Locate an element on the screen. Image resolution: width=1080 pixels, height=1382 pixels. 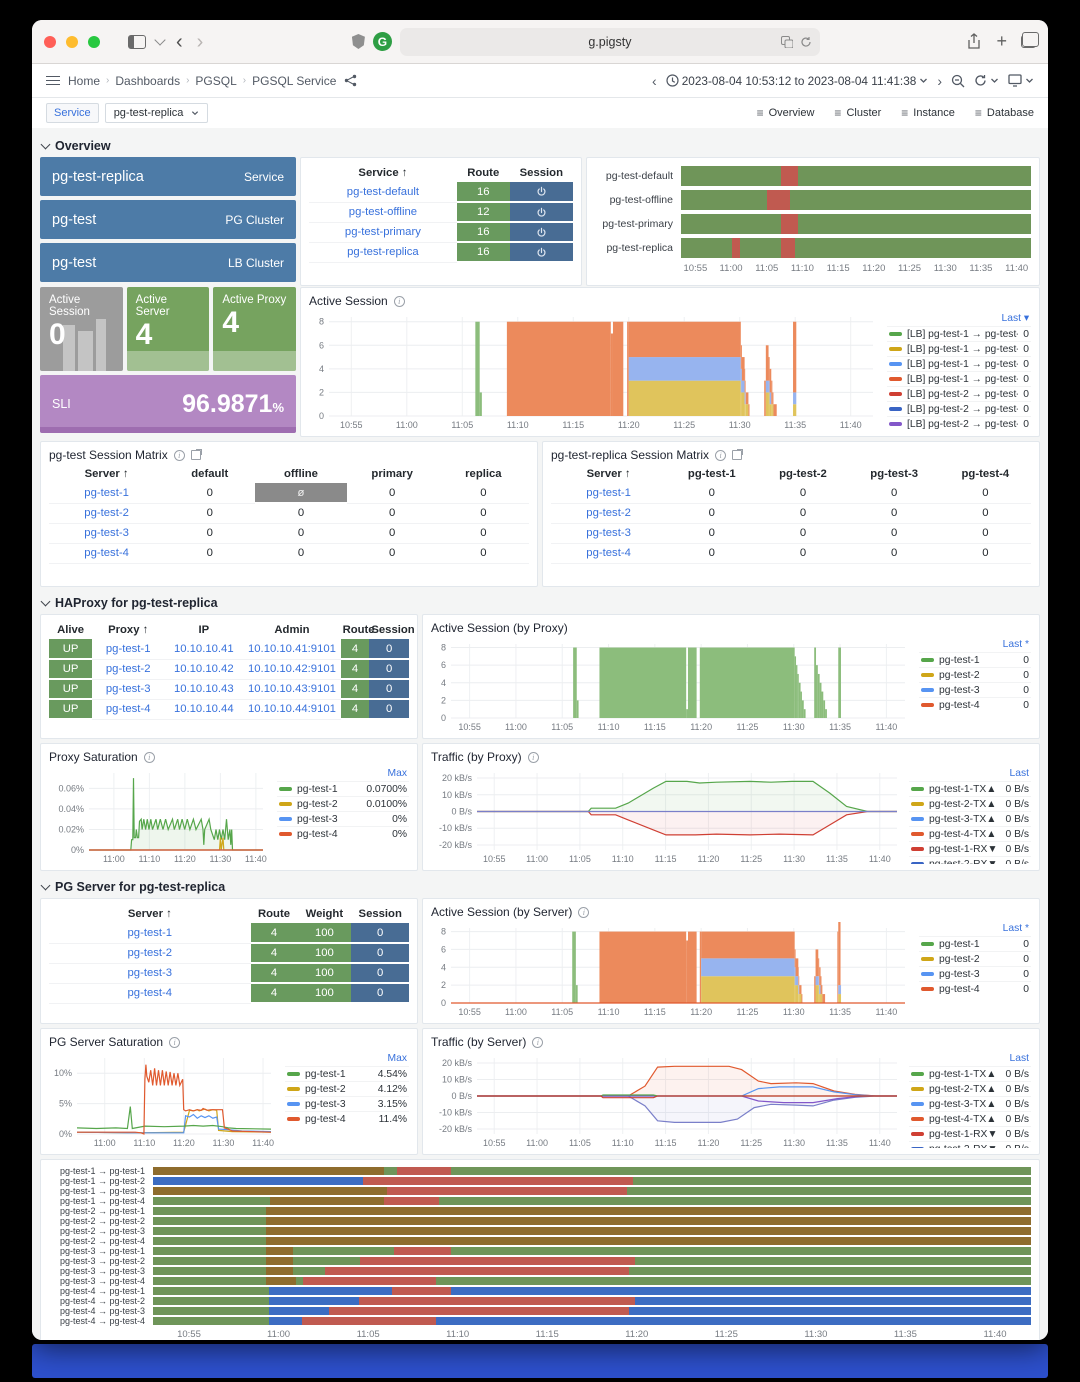
time-back-icon: ‹ is located at coordinates (654, 80).